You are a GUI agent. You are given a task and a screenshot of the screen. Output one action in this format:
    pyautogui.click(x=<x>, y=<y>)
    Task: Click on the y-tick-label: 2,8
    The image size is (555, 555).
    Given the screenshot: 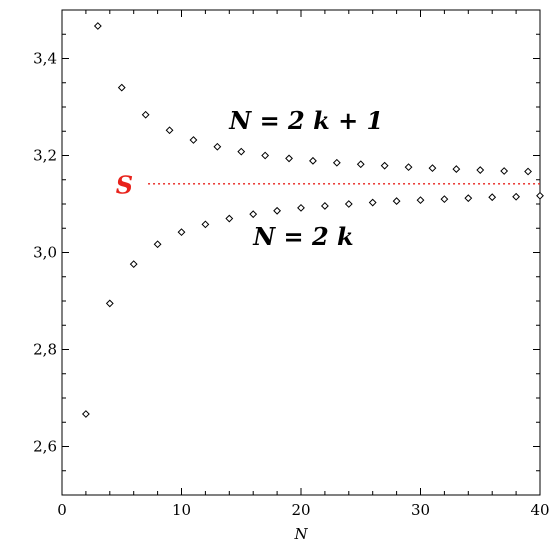 What is the action you would take?
    pyautogui.click(x=45, y=350)
    